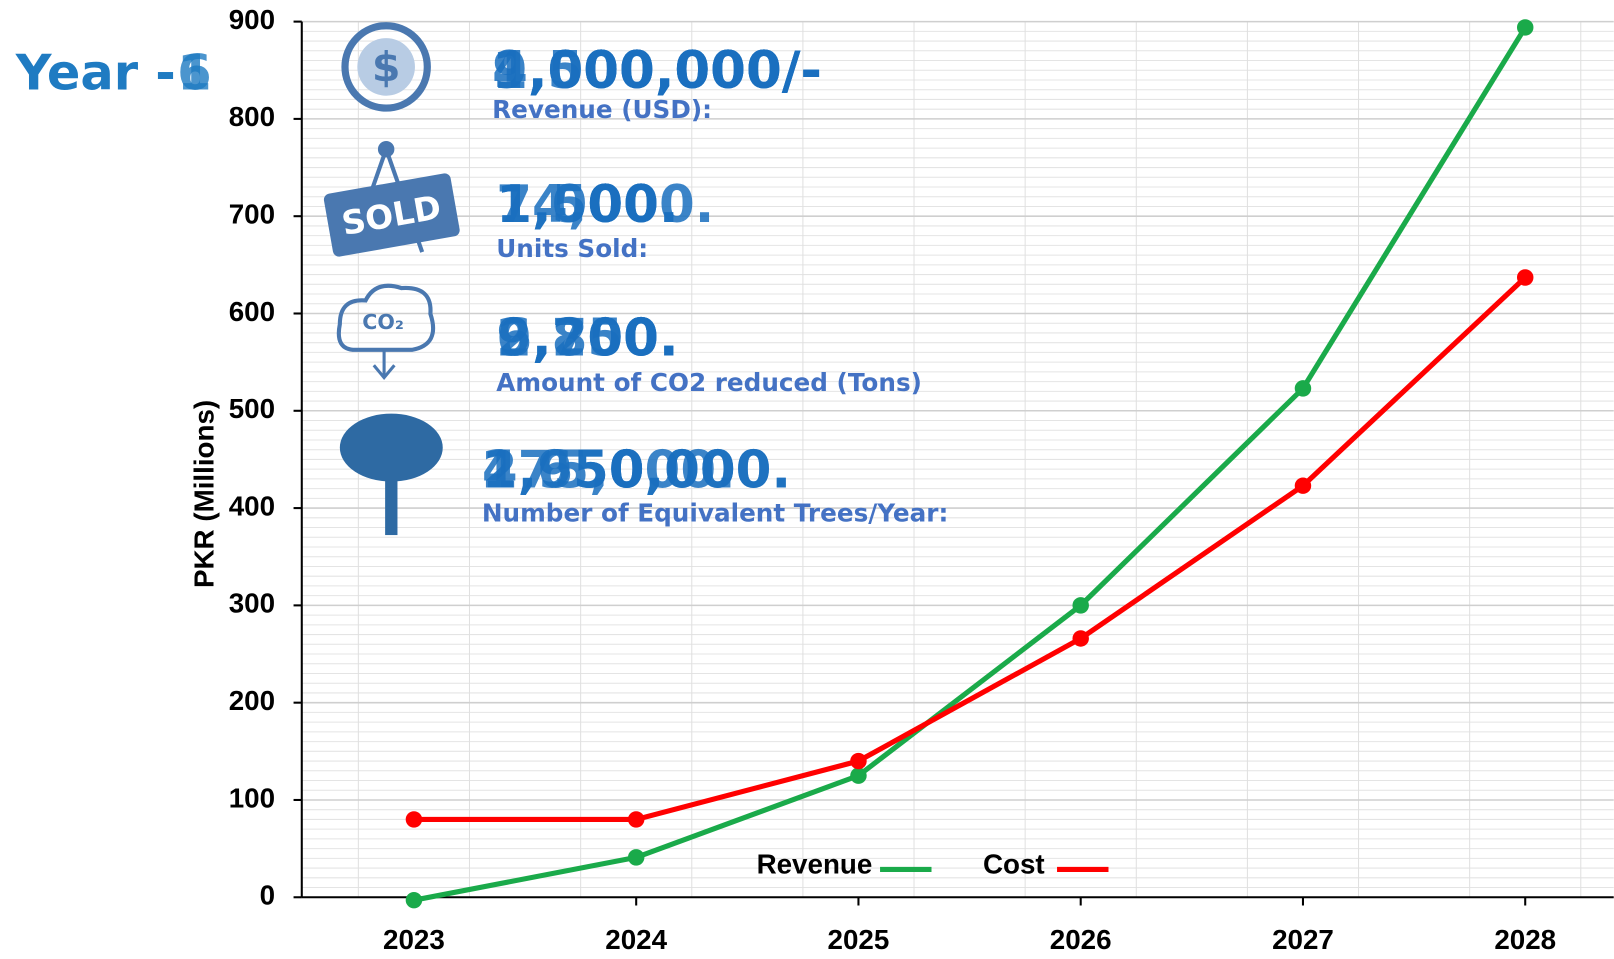  Describe the element at coordinates (252, 603) in the screenshot. I see `y-tick-label: 300` at that location.